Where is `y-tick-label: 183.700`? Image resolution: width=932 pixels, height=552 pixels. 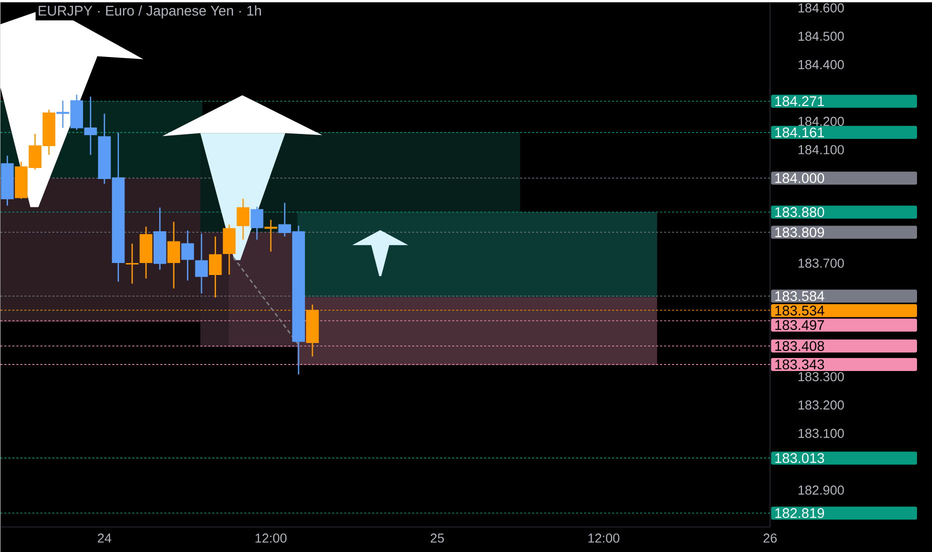 y-tick-label: 183.700 is located at coordinates (821, 263).